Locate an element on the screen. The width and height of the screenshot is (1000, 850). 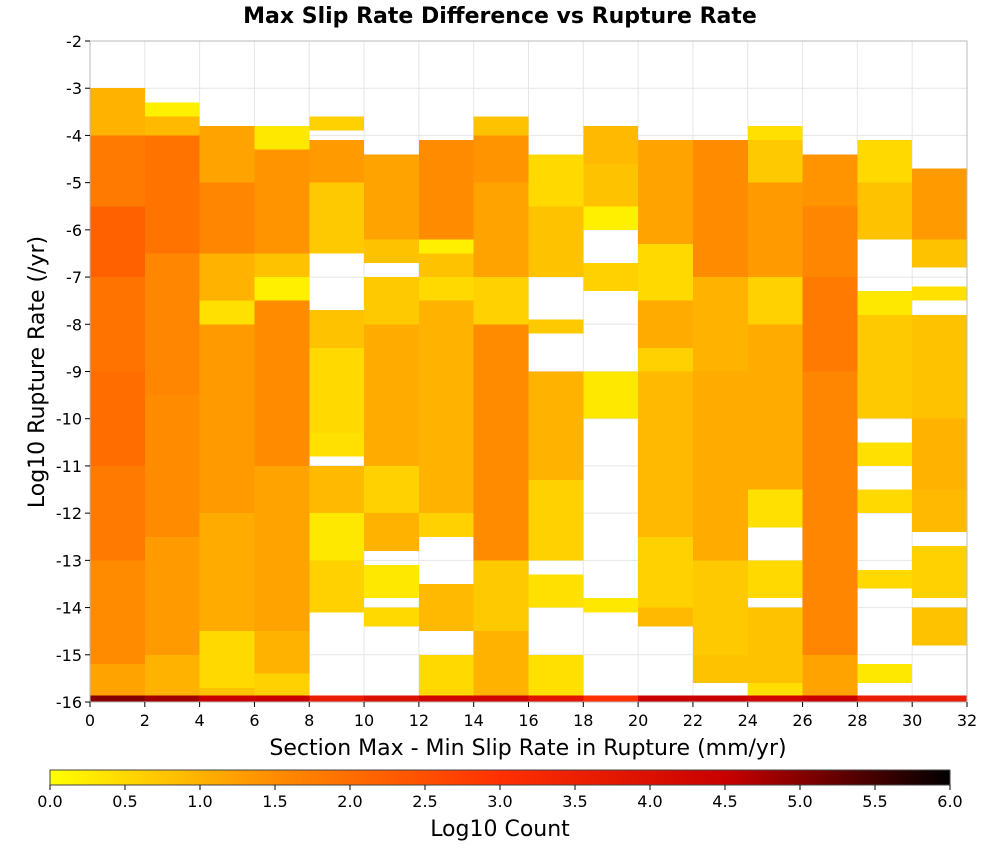
colorbar-ticks: 0.0 0.5 1.0 1.5 2.0 2.5 3.0 3.5 4.0 4.5 5.0 5.5 6.0 is located at coordinates (500, 798).